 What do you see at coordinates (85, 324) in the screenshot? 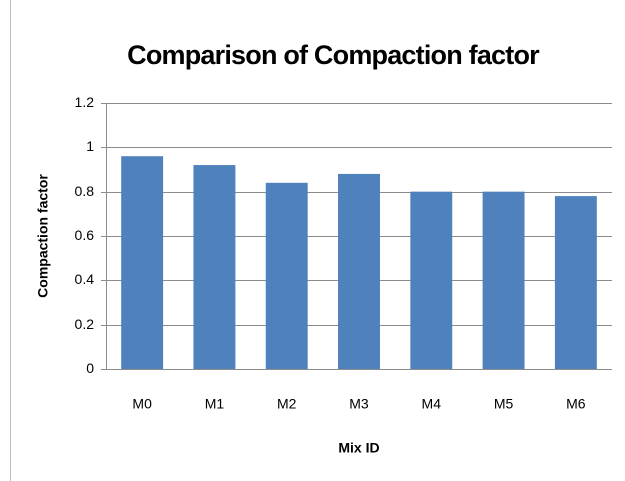
I see `y-tick-label: 0.2` at bounding box center [85, 324].